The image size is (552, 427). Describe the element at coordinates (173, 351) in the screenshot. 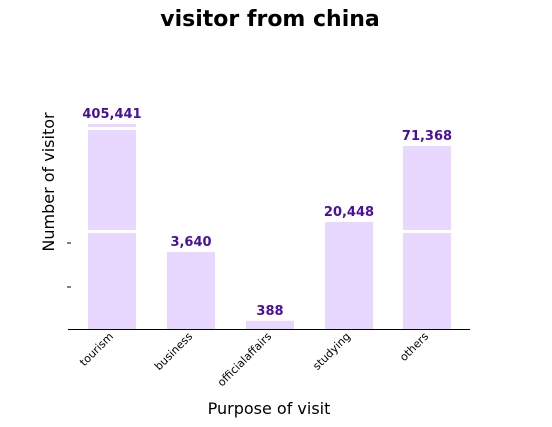

I see `x-tick-label-business: business` at that location.